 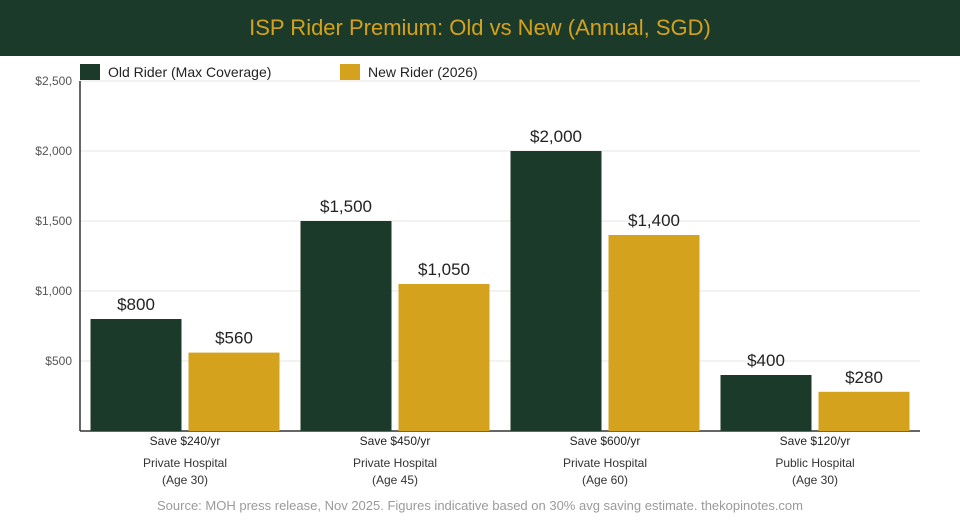 I want to click on bar-value-label: $800, so click(x=136, y=304).